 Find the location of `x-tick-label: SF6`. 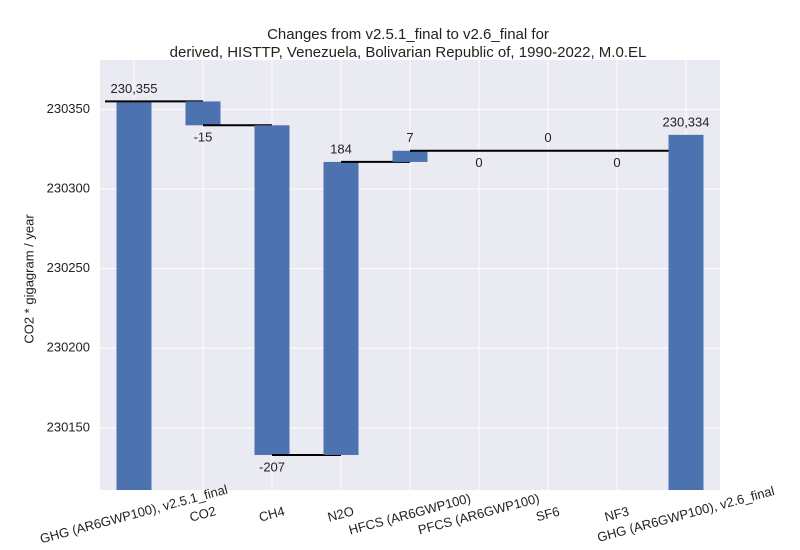

x-tick-label: SF6 is located at coordinates (547, 514).